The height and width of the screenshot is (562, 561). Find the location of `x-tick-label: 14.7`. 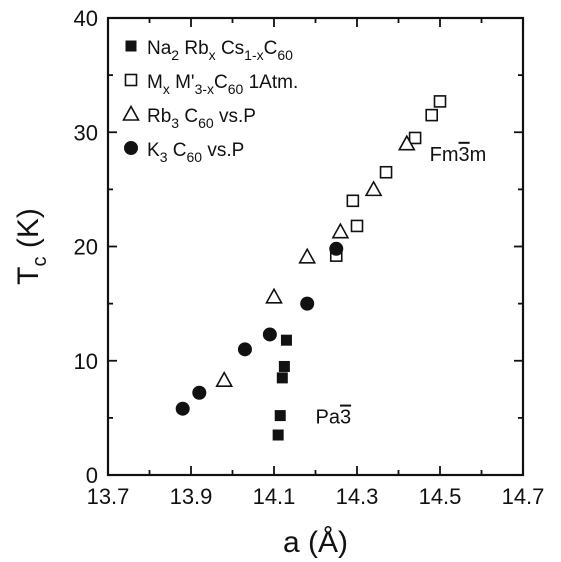

x-tick-label: 14.7 is located at coordinates (523, 496).